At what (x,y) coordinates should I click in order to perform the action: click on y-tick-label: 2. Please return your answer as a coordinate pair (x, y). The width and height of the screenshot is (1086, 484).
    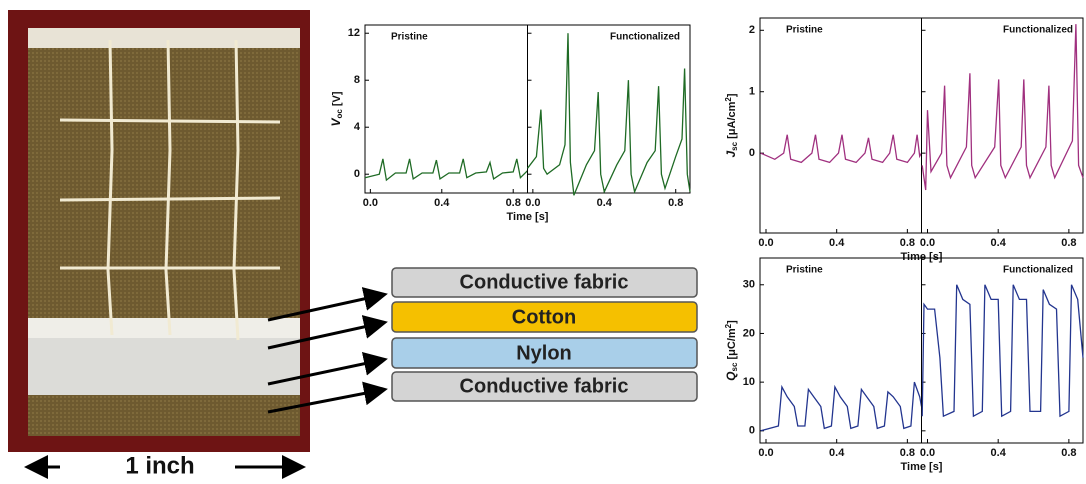
    Looking at the image, I should click on (752, 30).